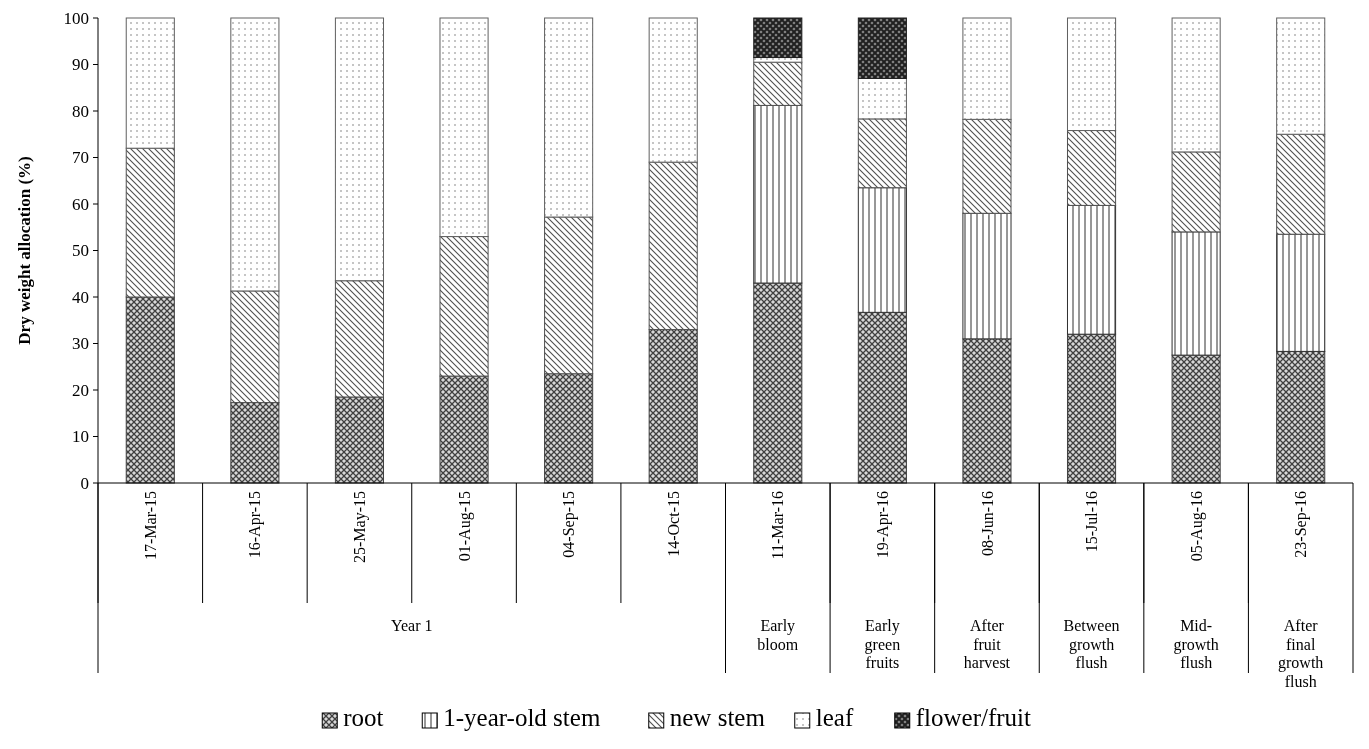 This screenshot has width=1369, height=749. I want to click on text: Early green fruits, so click(882, 644).